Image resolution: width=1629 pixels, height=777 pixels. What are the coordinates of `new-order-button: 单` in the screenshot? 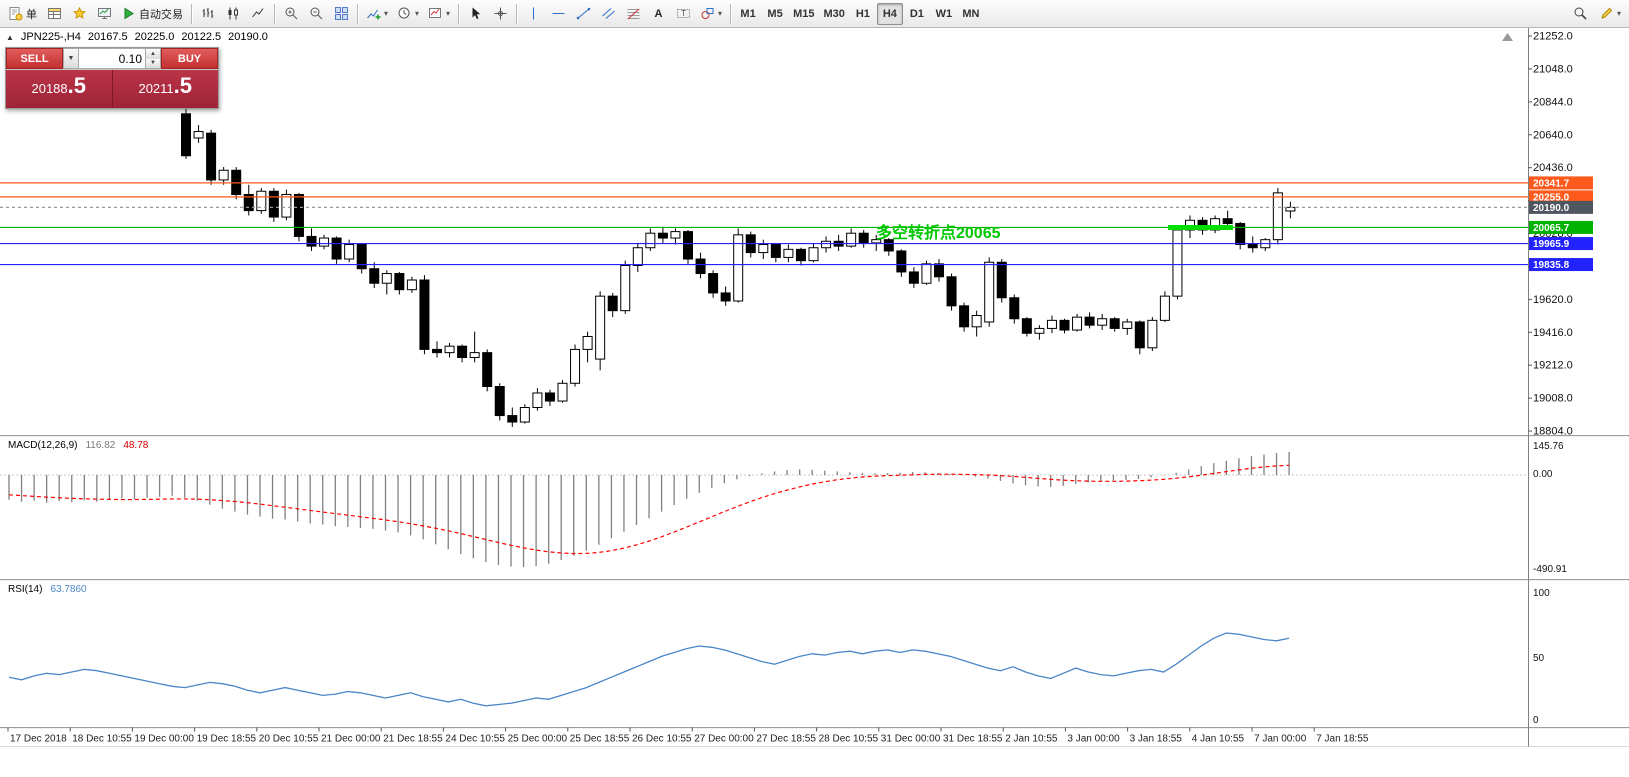 It's located at (22, 14).